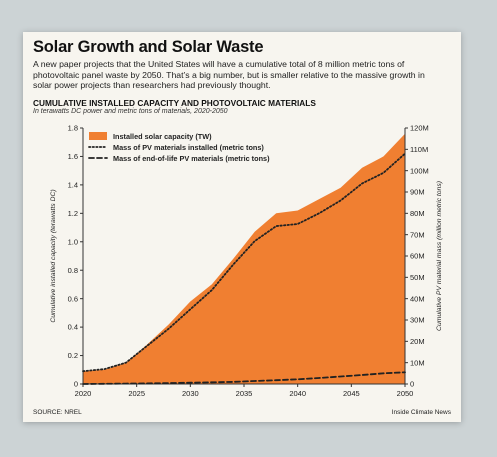 The width and height of the screenshot is (497, 457). What do you see at coordinates (136, 393) in the screenshot?
I see `x-tick-label: 2025` at bounding box center [136, 393].